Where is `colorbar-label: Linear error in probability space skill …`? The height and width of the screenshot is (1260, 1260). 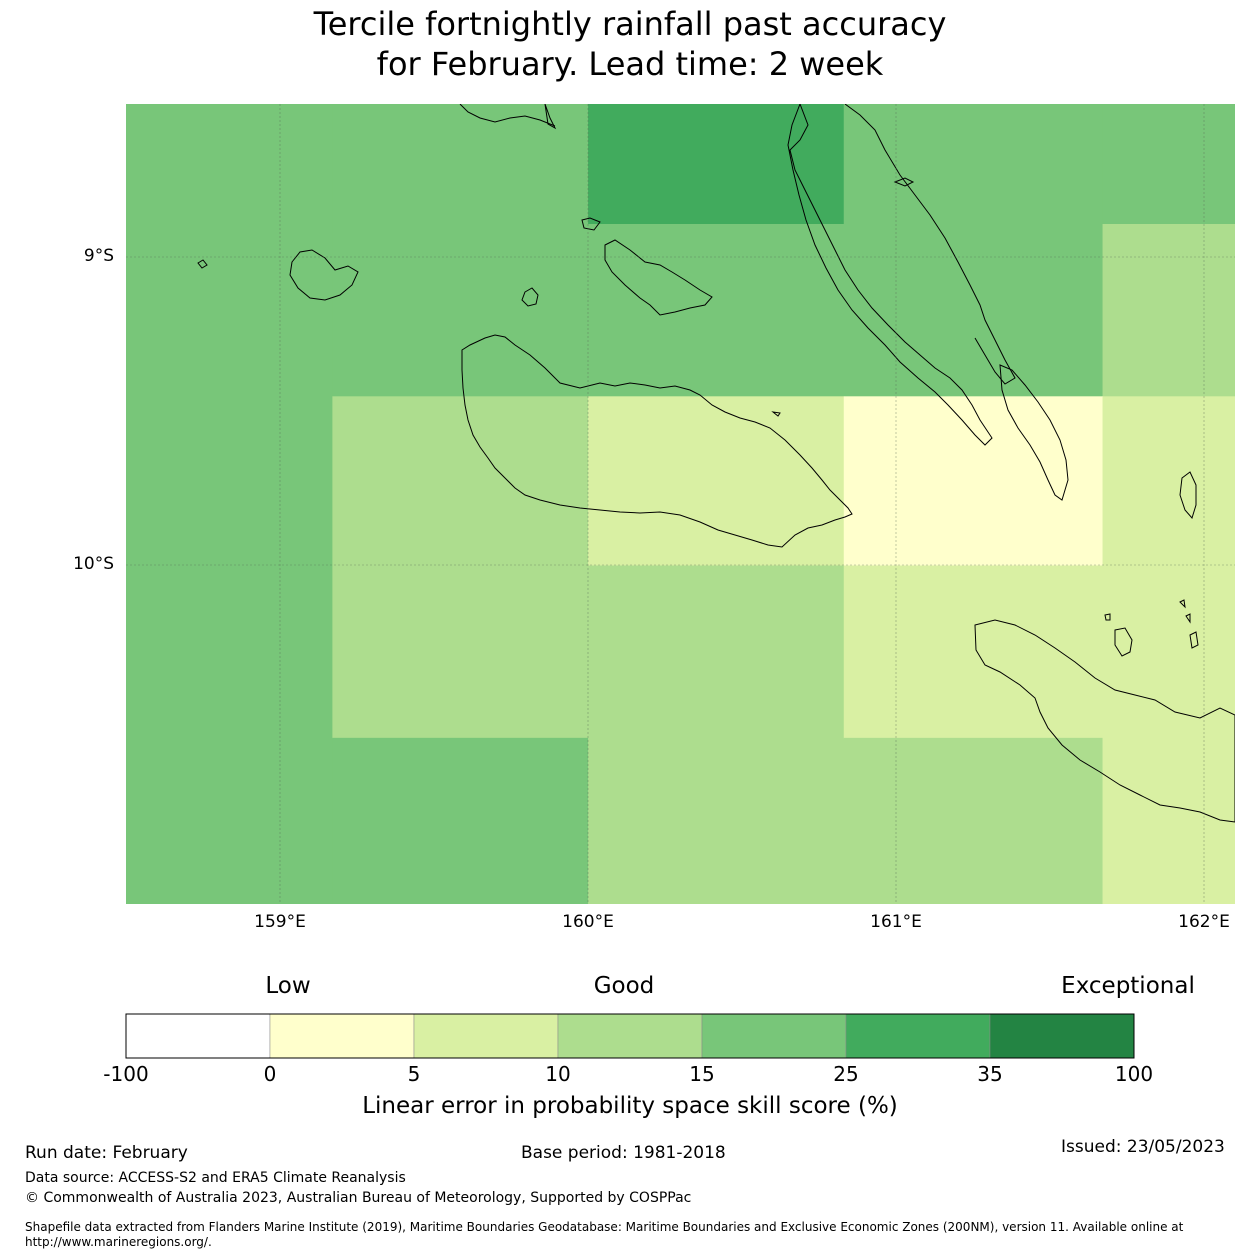 colorbar-label: Linear error in probability space skill … is located at coordinates (630, 1106).